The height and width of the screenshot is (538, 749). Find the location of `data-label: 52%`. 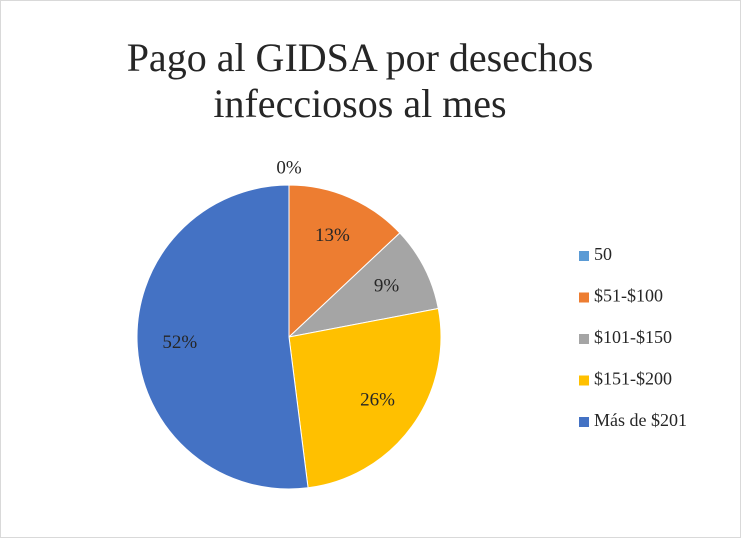

data-label: 52% is located at coordinates (179, 342).